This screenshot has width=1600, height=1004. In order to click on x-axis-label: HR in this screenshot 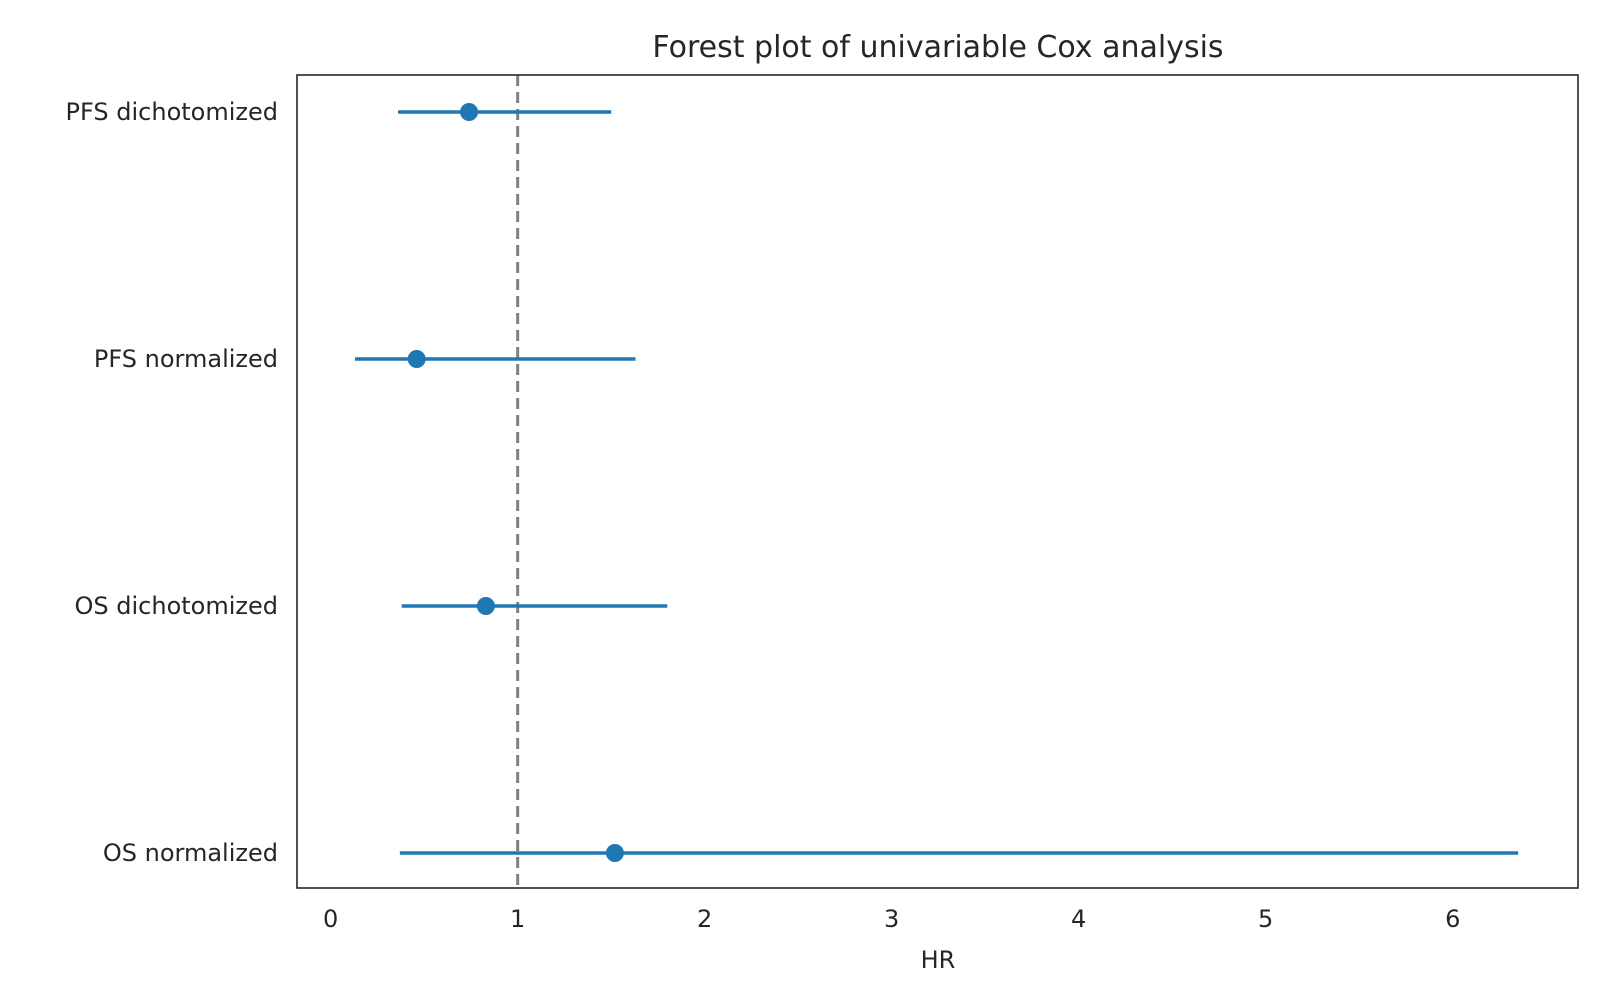, I will do `click(938, 960)`.